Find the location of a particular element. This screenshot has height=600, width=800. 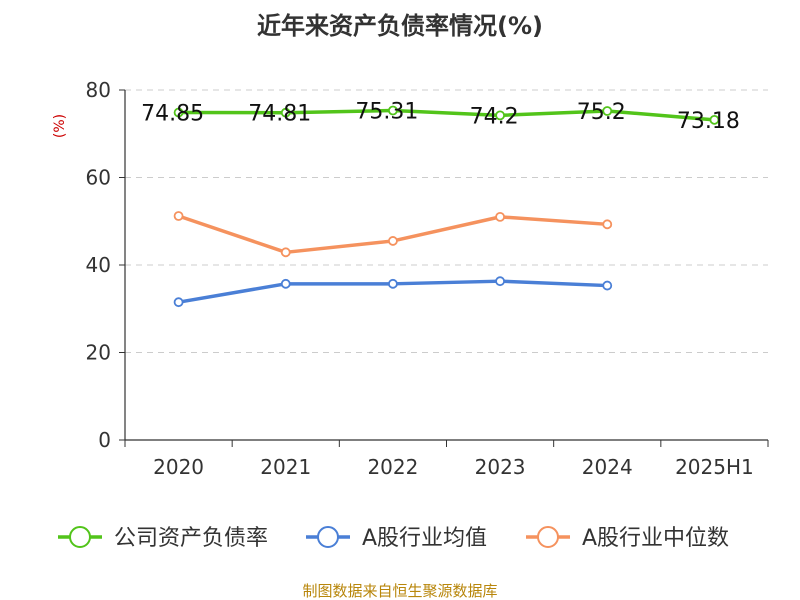

x-tick-label: 2024 is located at coordinates (607, 467).